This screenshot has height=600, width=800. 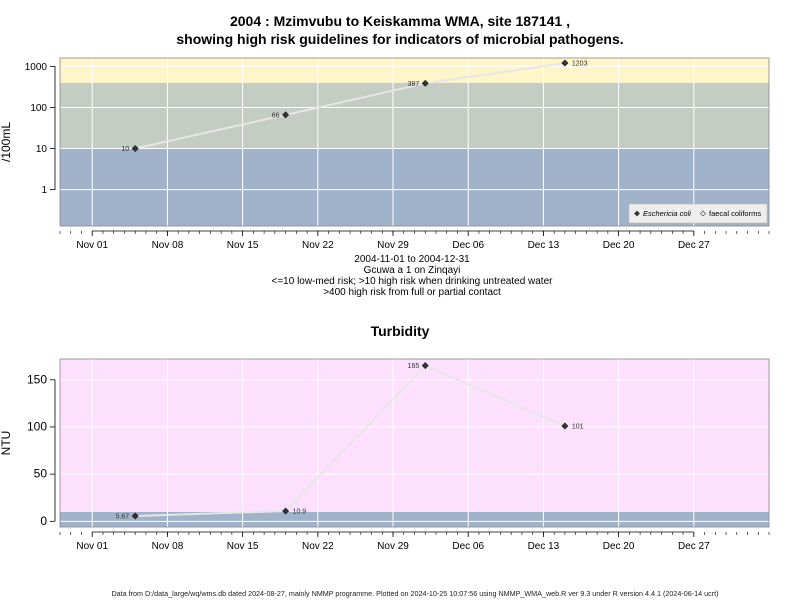 What do you see at coordinates (125, 149) in the screenshot?
I see `data-label-0: 10` at bounding box center [125, 149].